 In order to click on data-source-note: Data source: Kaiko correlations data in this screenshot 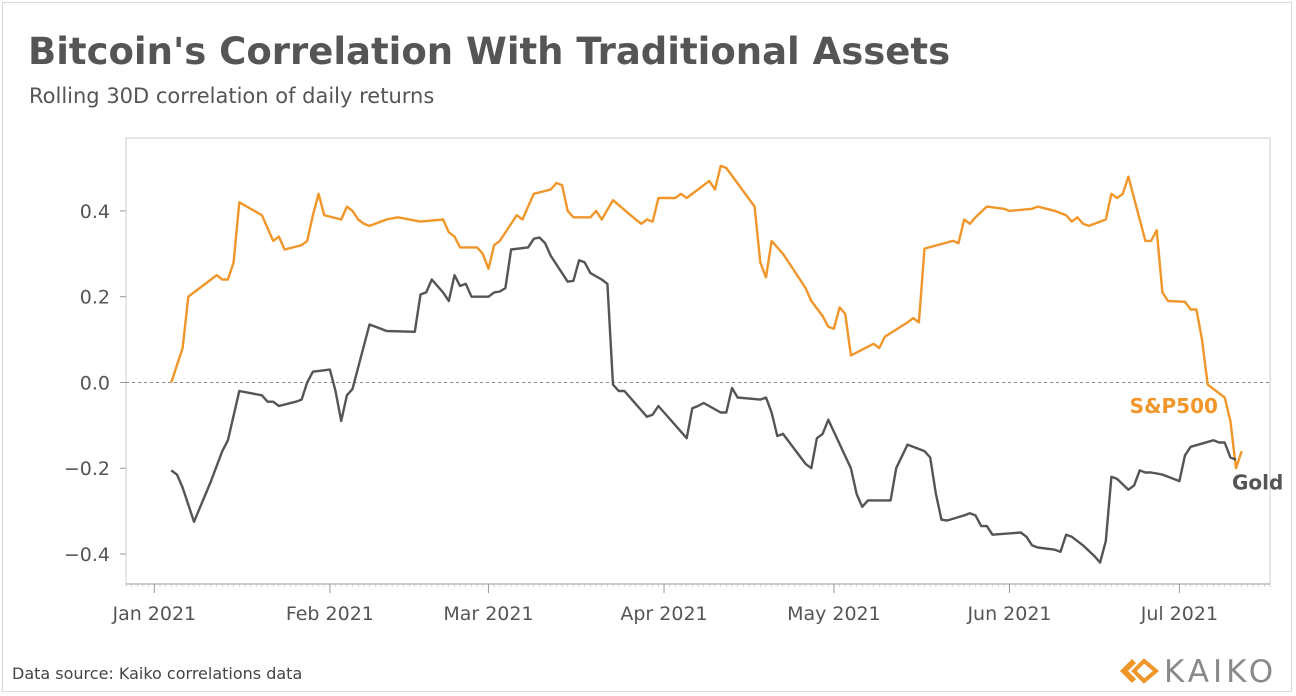, I will do `click(157, 673)`.